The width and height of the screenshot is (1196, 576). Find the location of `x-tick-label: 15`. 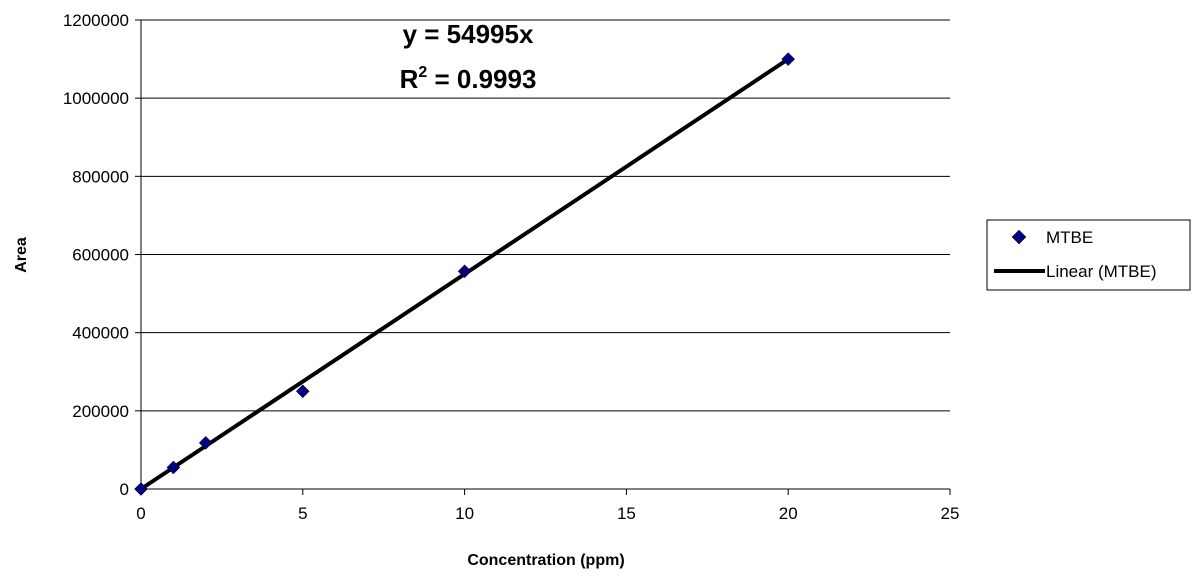

x-tick-label: 15 is located at coordinates (626, 513).